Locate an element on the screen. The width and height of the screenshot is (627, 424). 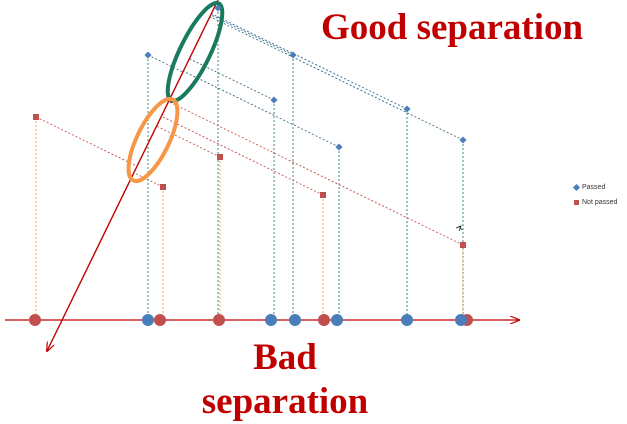
legend-passed: Passed is located at coordinates (589, 187).